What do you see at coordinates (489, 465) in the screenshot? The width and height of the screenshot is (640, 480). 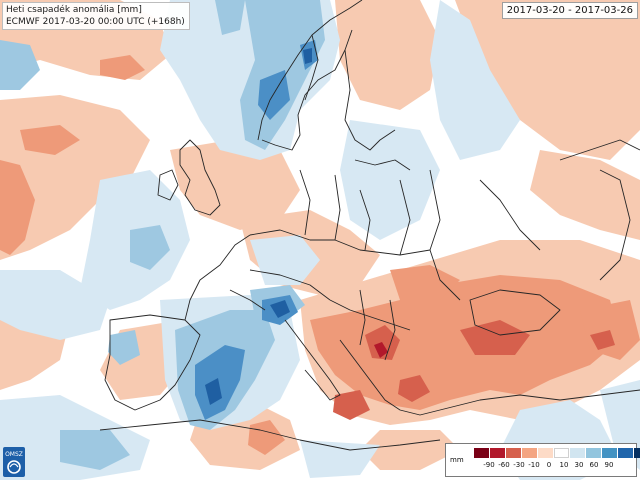 I see `legend-tick-label: -90` at bounding box center [489, 465].